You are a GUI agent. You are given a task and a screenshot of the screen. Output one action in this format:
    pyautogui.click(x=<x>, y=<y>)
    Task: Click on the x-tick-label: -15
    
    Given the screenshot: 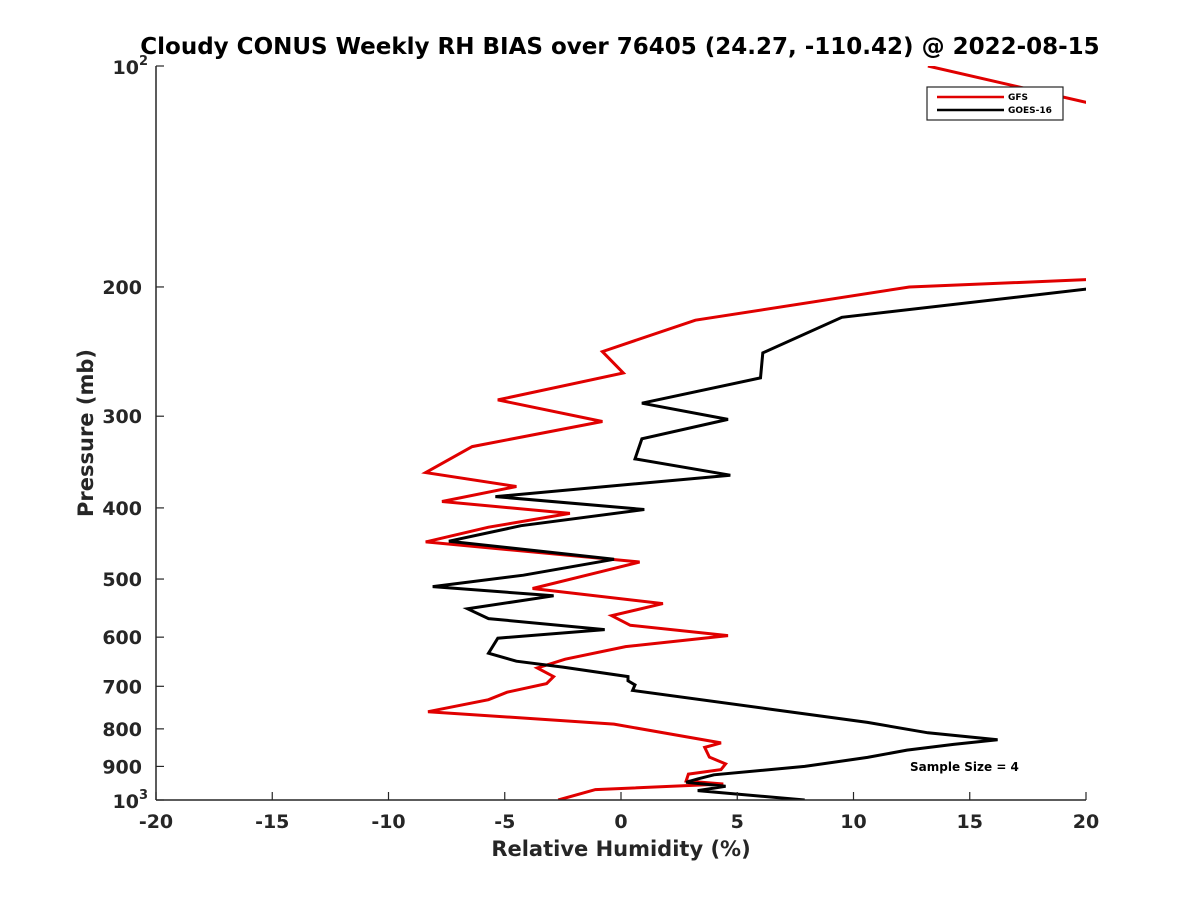 What is the action you would take?
    pyautogui.click(x=272, y=822)
    